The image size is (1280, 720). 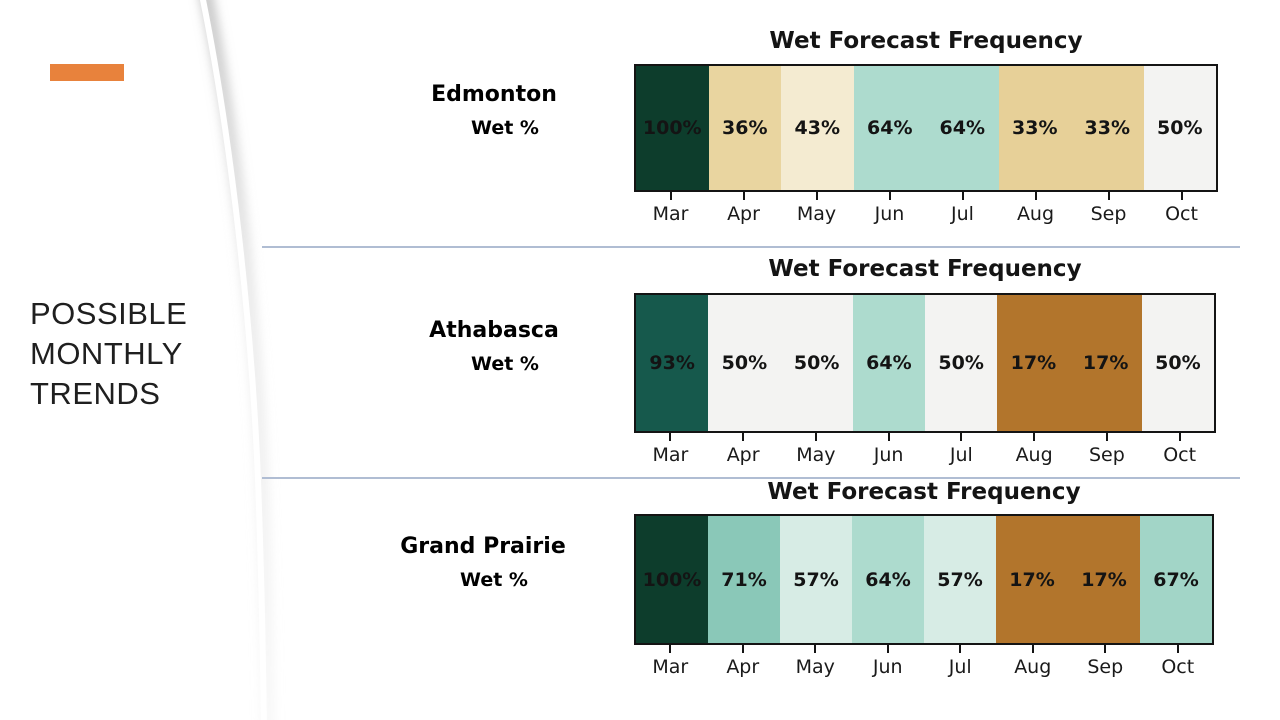 I want to click on heatmap: 100% 71% 57% 64% 57% 17% 17% 67%, so click(x=924, y=579).